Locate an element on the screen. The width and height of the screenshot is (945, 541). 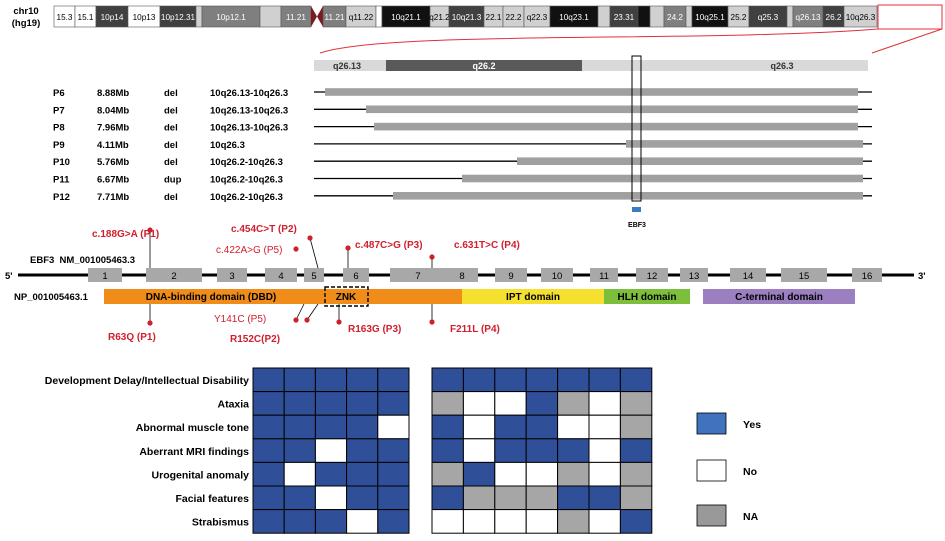
chromosome-band-label: 24.2 is located at coordinates (675, 17).